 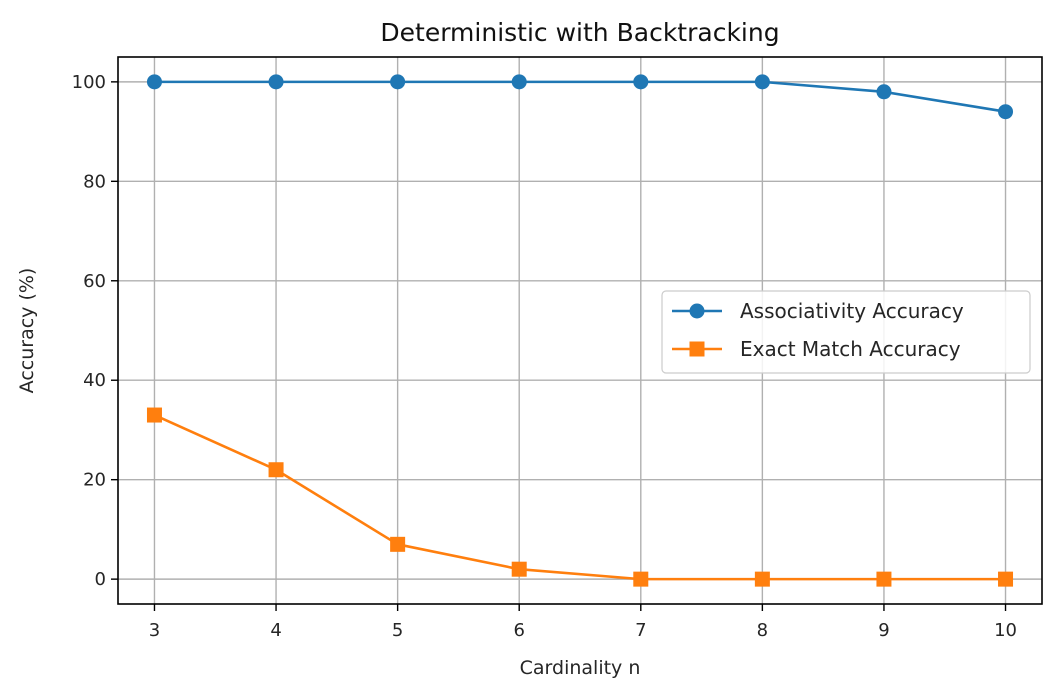 I want to click on x-tick-label: 8, so click(x=762, y=630).